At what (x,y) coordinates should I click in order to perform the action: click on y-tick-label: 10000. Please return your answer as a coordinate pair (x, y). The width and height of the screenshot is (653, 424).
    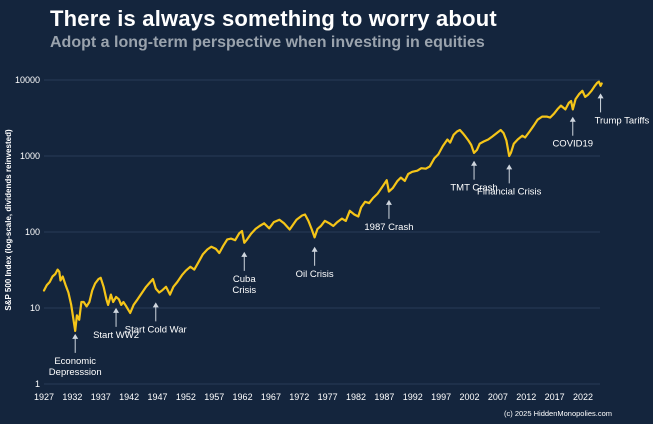
    Looking at the image, I should click on (27, 80).